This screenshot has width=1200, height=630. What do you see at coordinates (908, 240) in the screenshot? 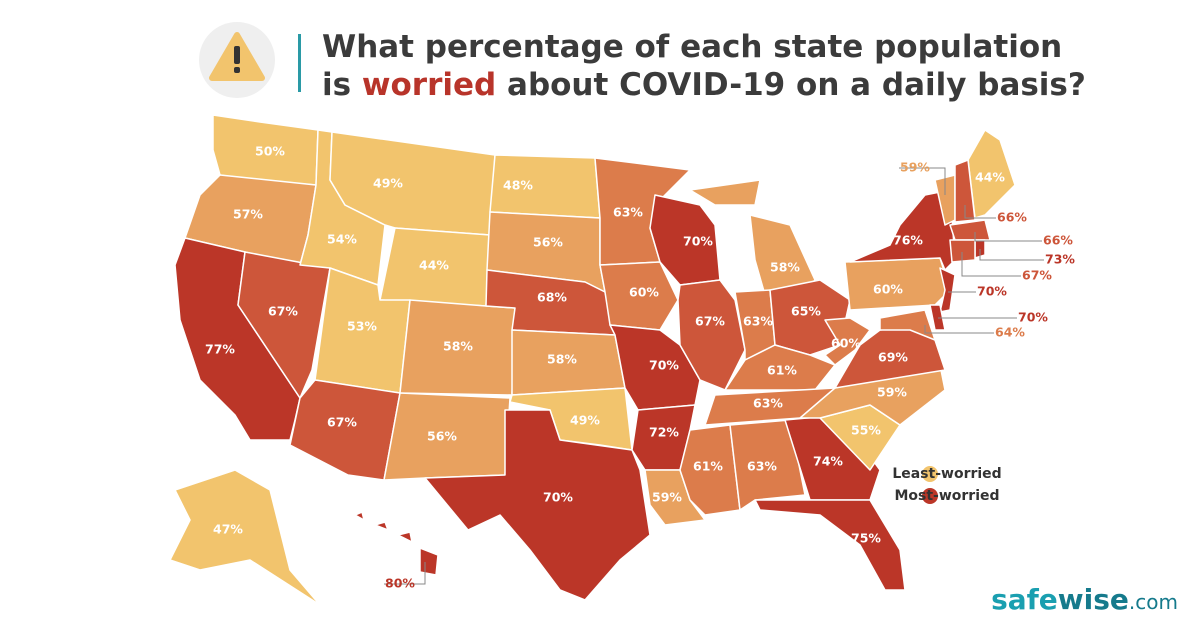
I see `state-label: 76%` at bounding box center [908, 240].